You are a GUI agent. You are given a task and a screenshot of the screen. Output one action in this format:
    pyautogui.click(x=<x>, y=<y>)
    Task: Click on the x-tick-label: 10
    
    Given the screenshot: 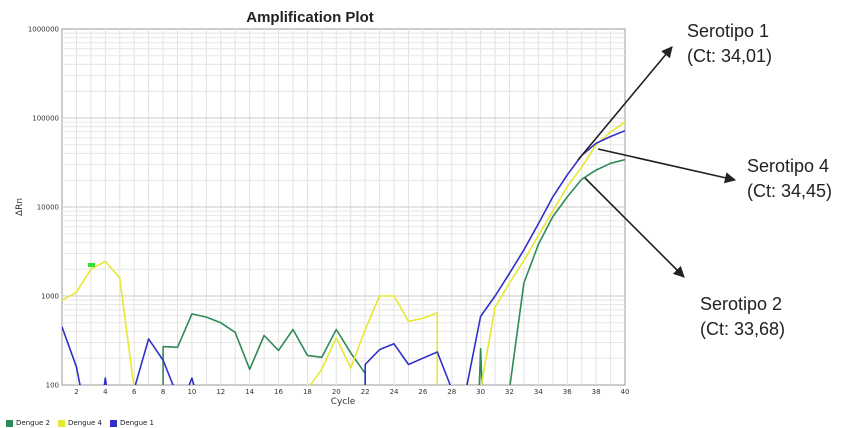 What is the action you would take?
    pyautogui.click(x=191, y=392)
    